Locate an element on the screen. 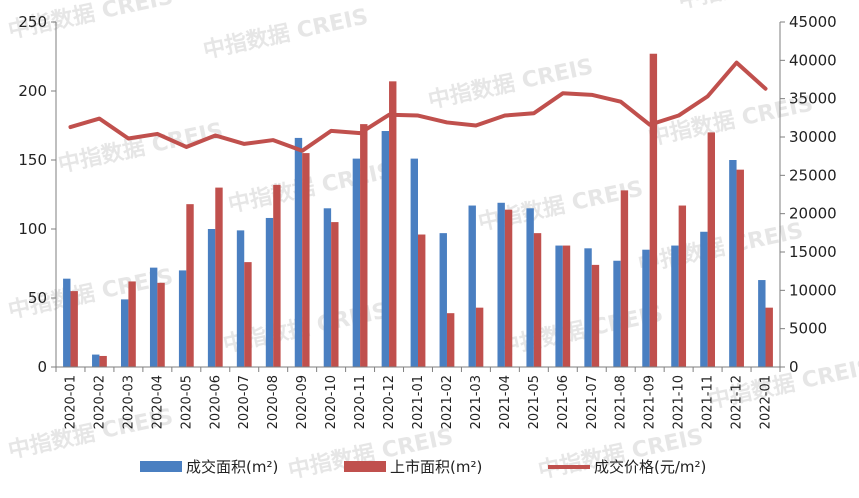 The image size is (859, 498). left-tick-label: 200 is located at coordinates (32, 91).